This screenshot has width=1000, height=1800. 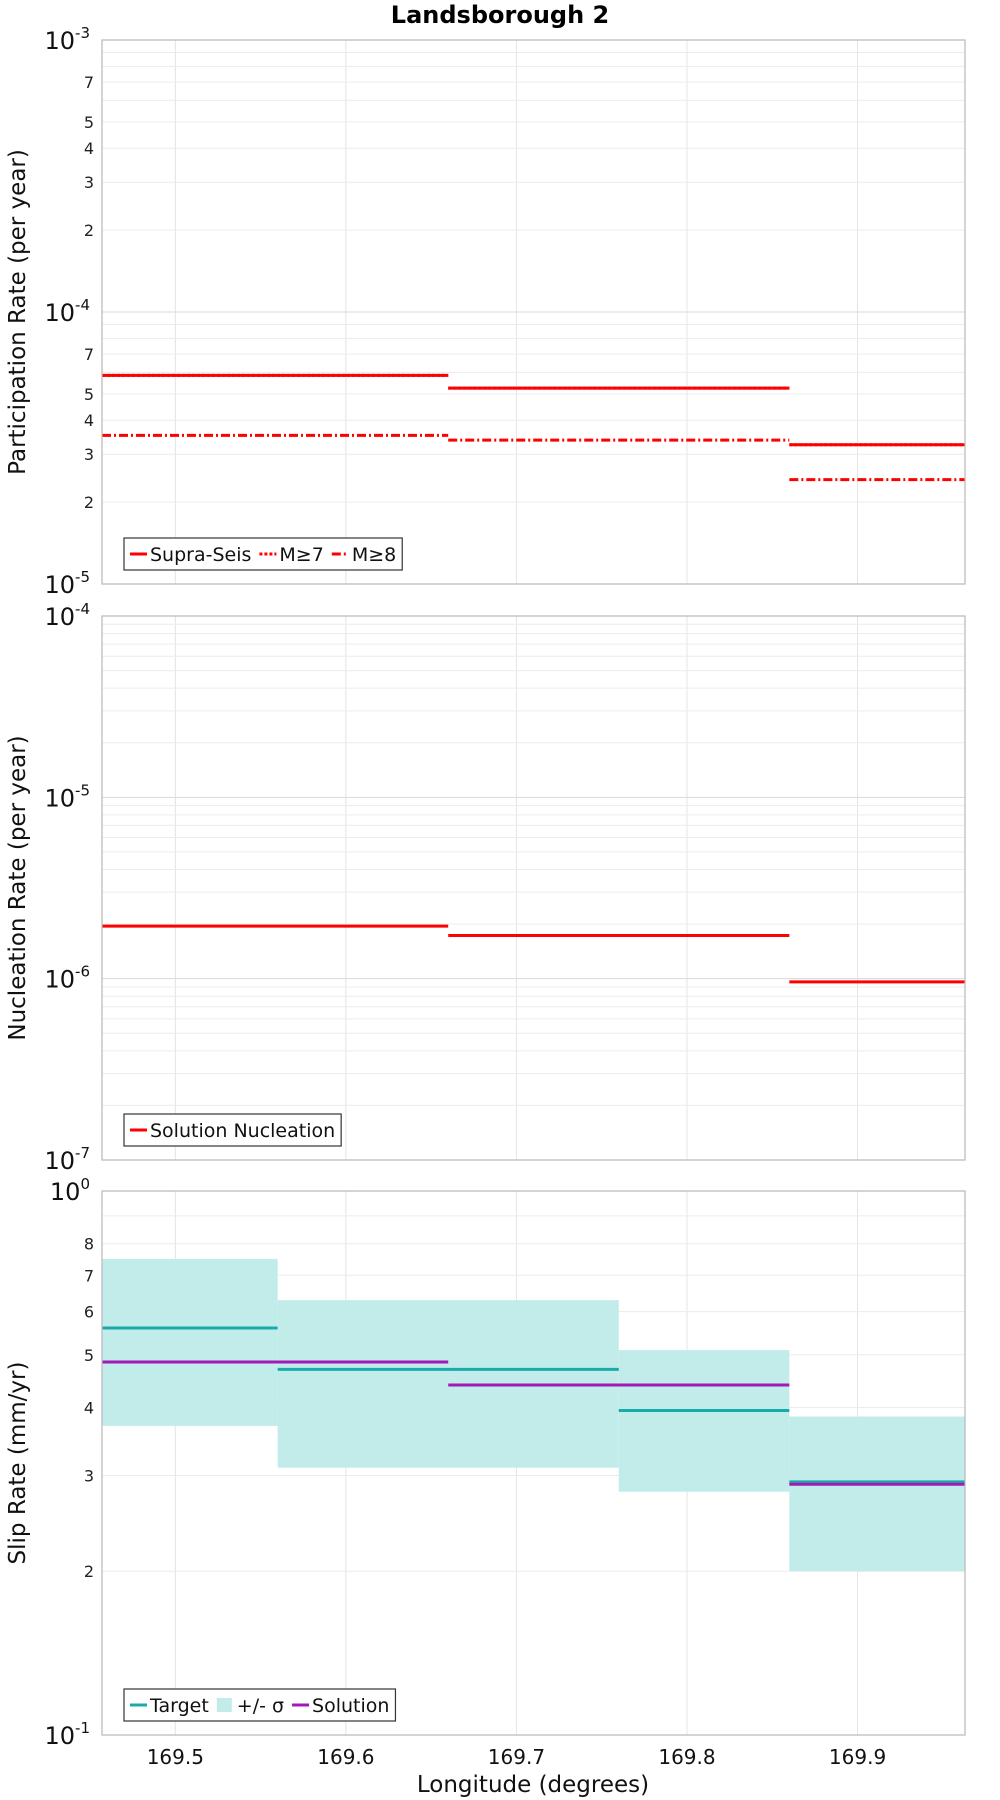 What do you see at coordinates (200, 555) in the screenshot?
I see `legend-label: Supra-Seis` at bounding box center [200, 555].